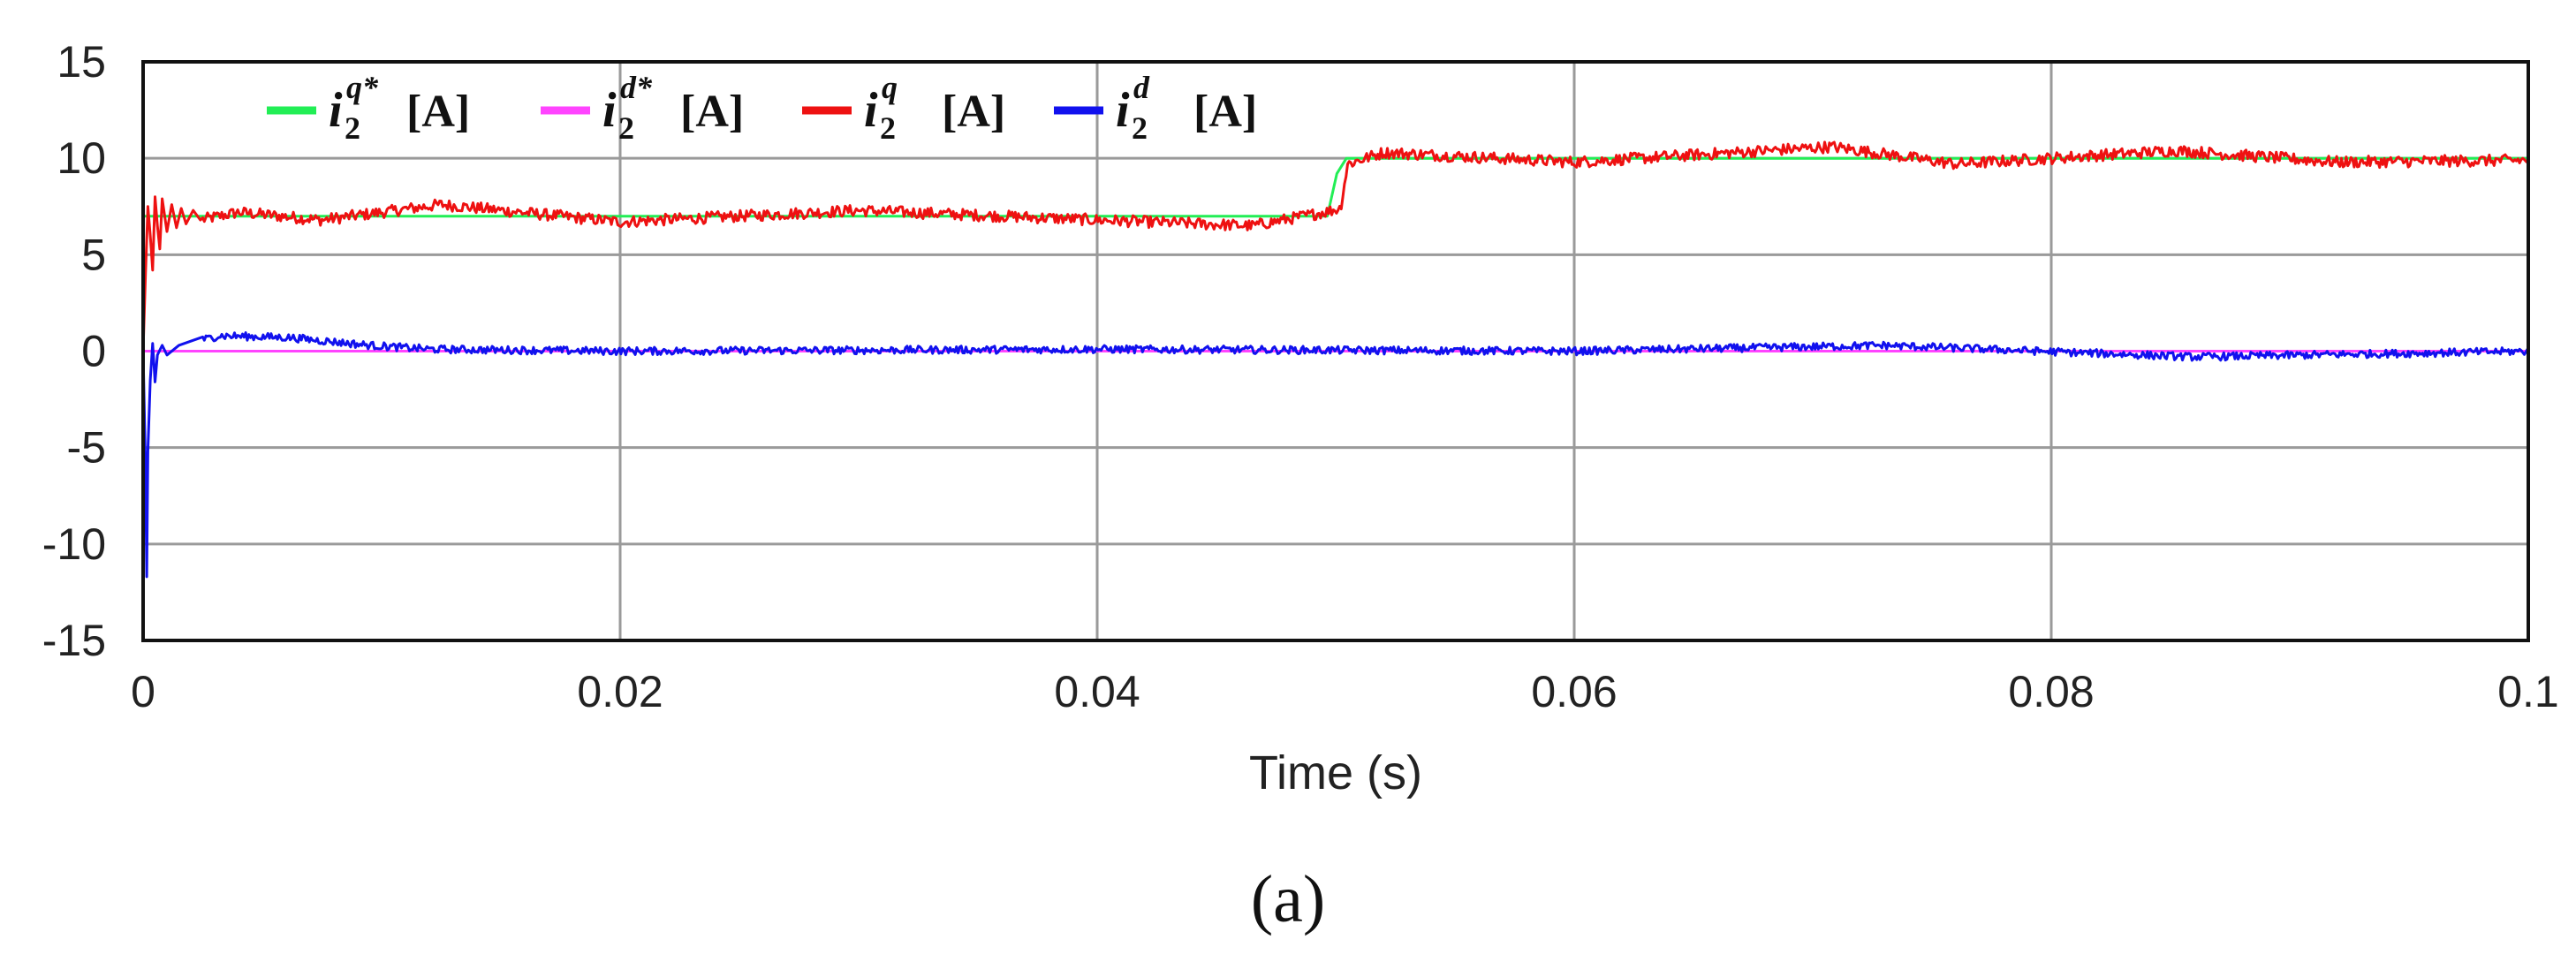 This screenshot has width=2576, height=962. I want to click on legend-superscript: d, so click(1141, 87).